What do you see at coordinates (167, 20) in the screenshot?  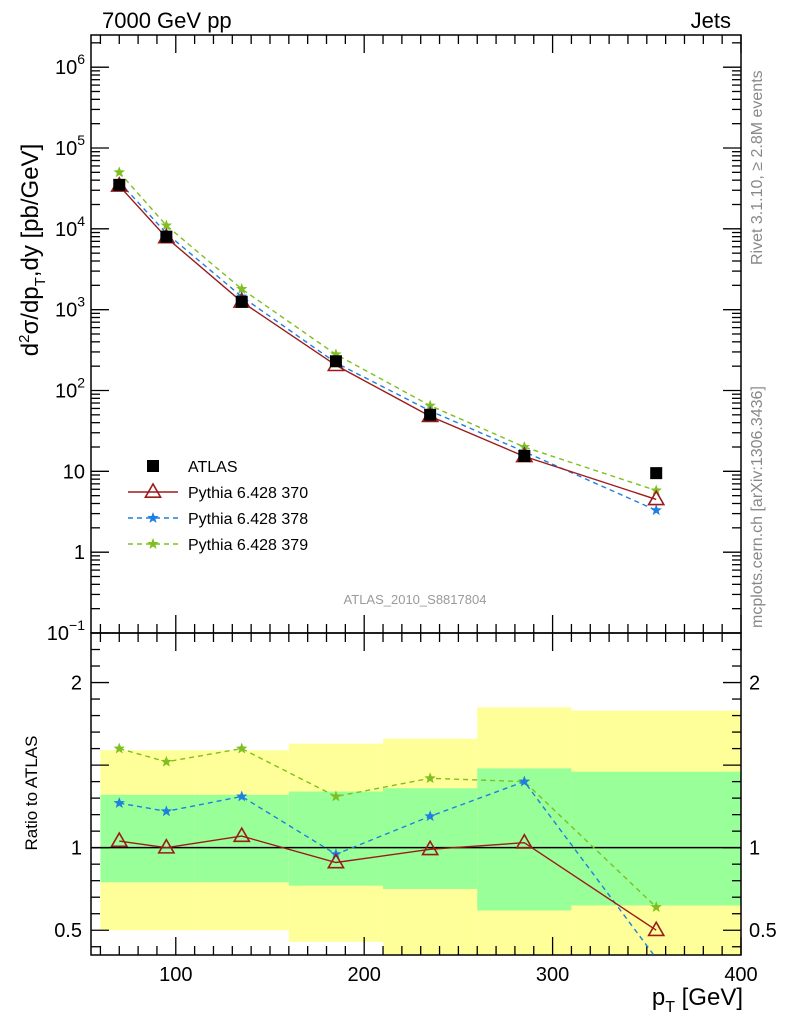 I see `header-left: 7000 GeV pp` at bounding box center [167, 20].